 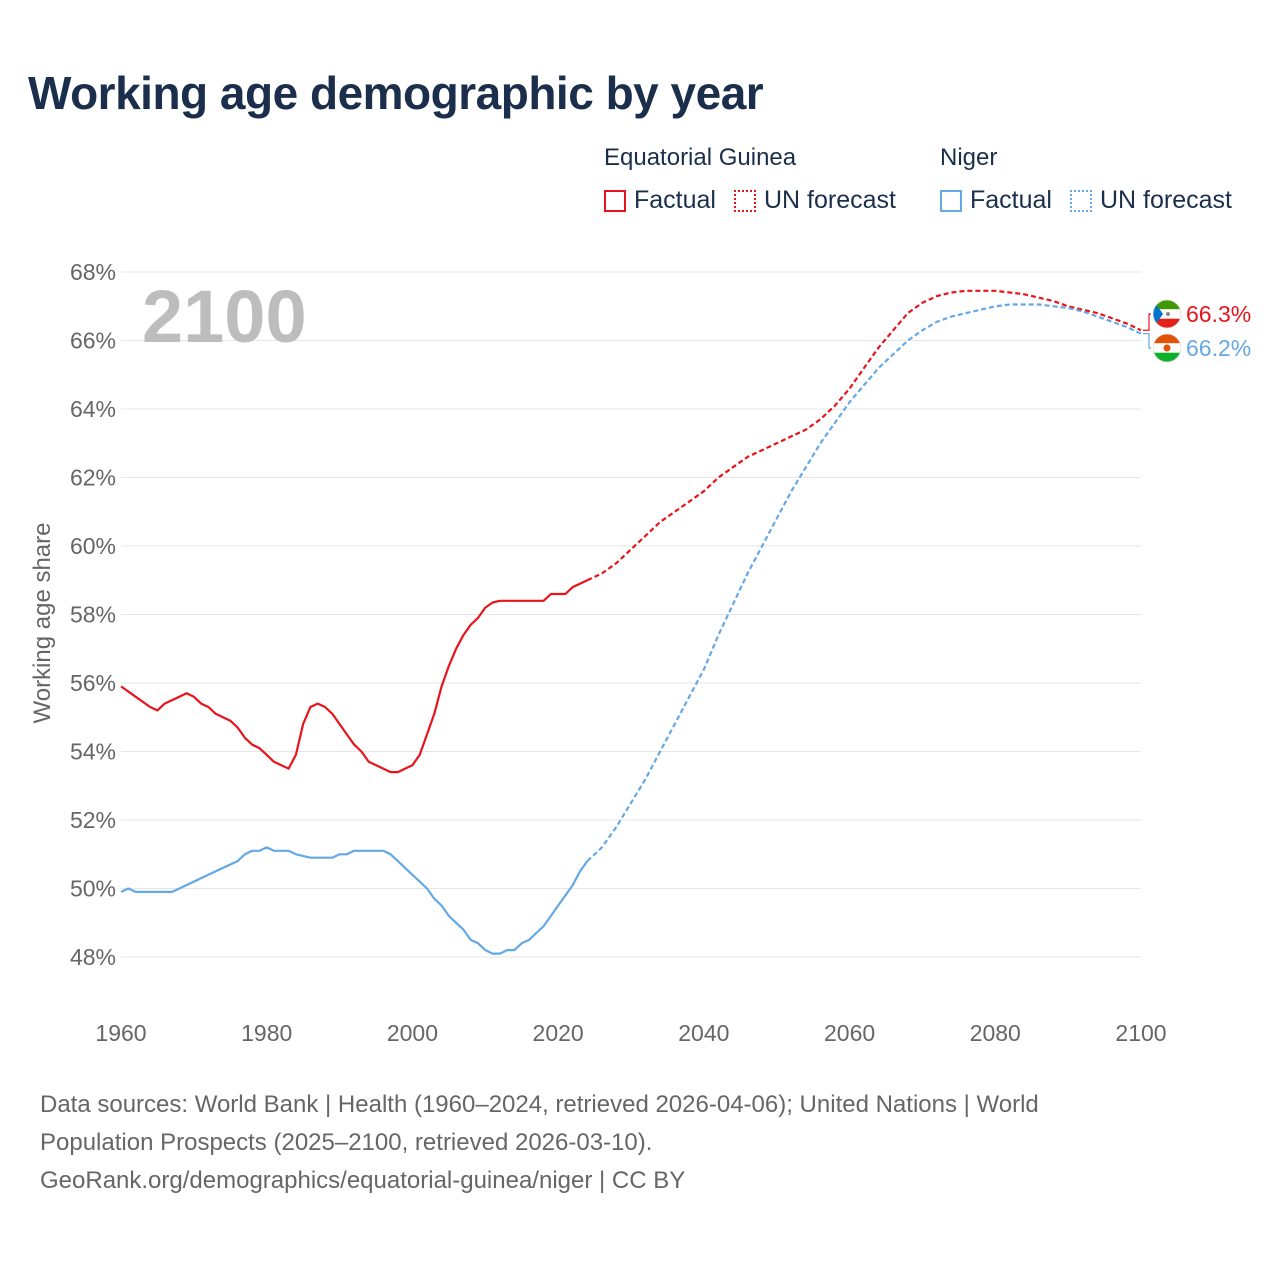 What do you see at coordinates (703, 1033) in the screenshot?
I see `x-tick-label: 2040` at bounding box center [703, 1033].